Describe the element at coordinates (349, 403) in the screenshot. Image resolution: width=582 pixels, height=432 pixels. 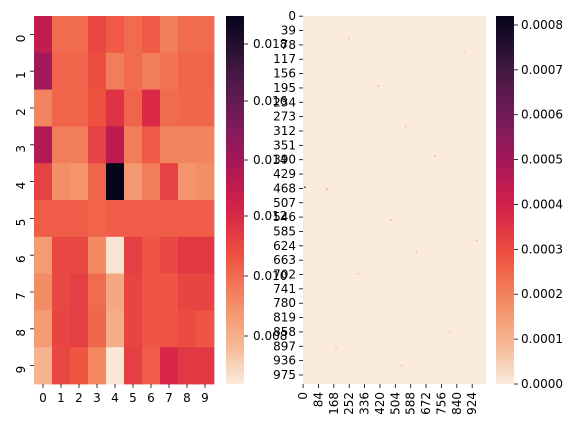
I see `x-tick-label: 252` at that location.